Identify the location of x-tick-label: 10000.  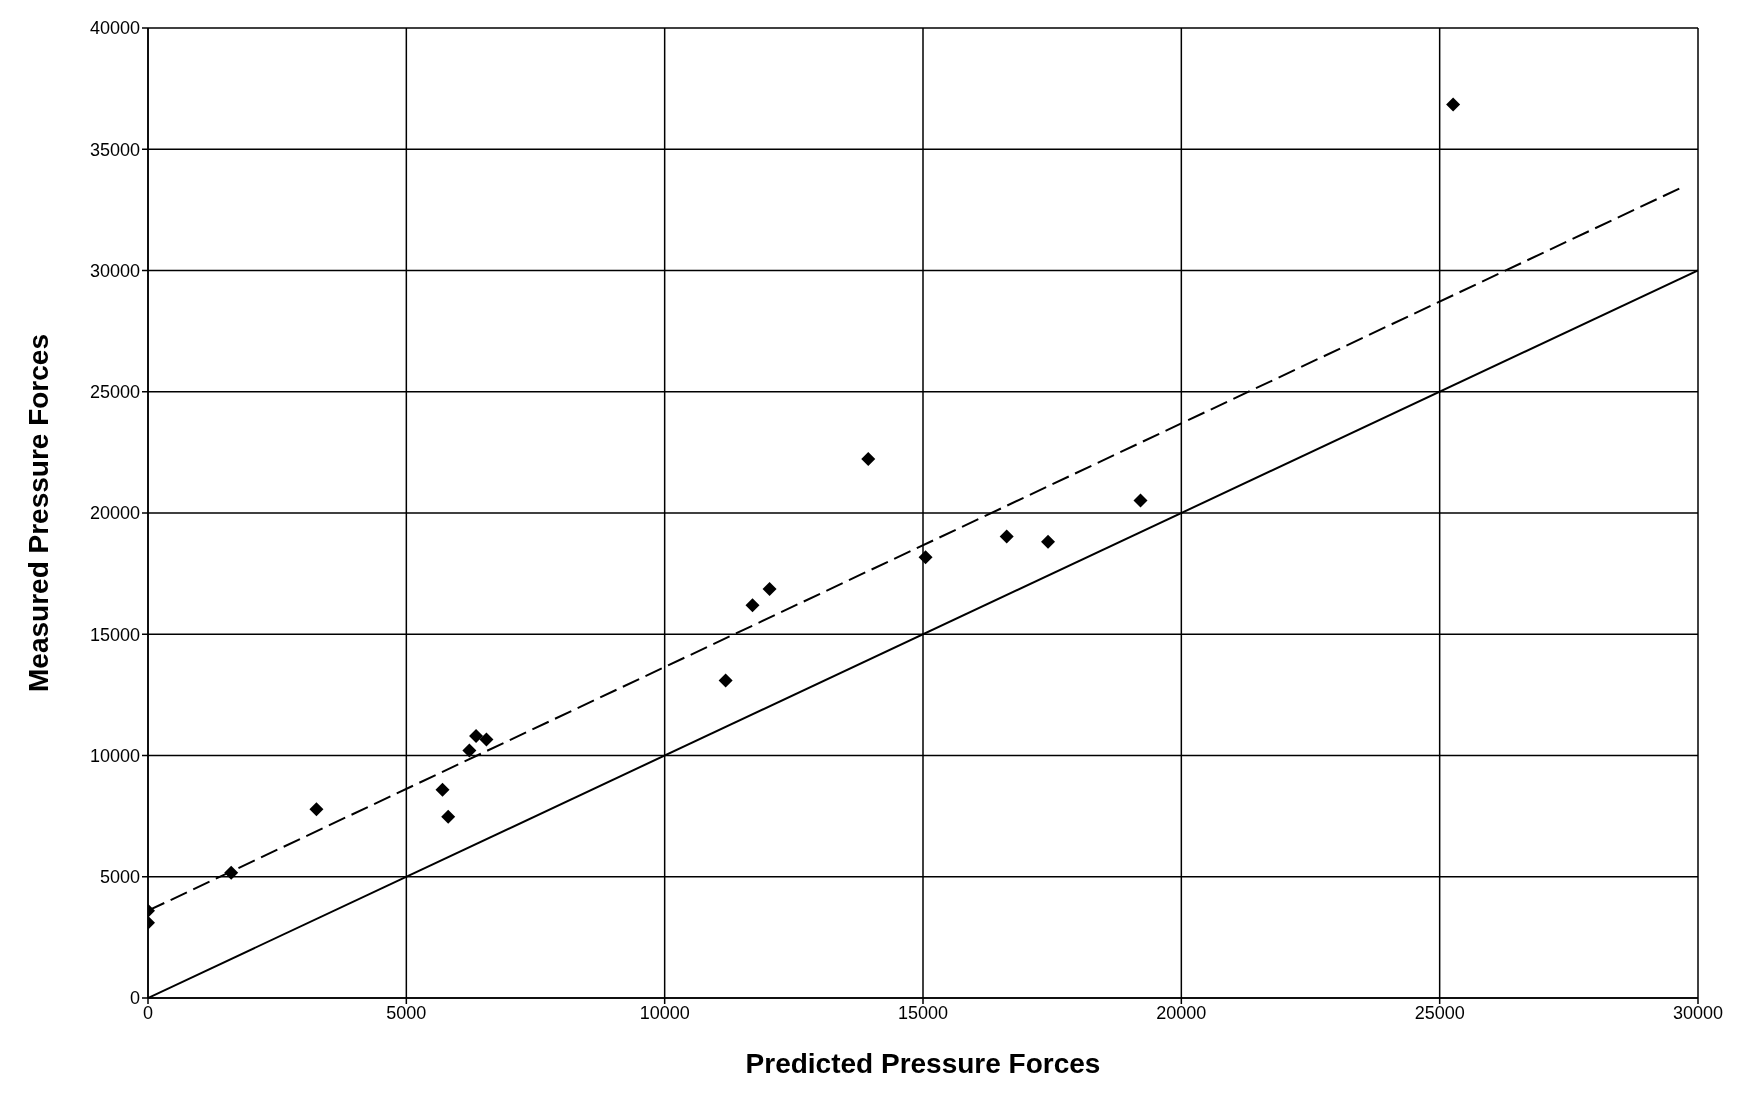
(664, 1012).